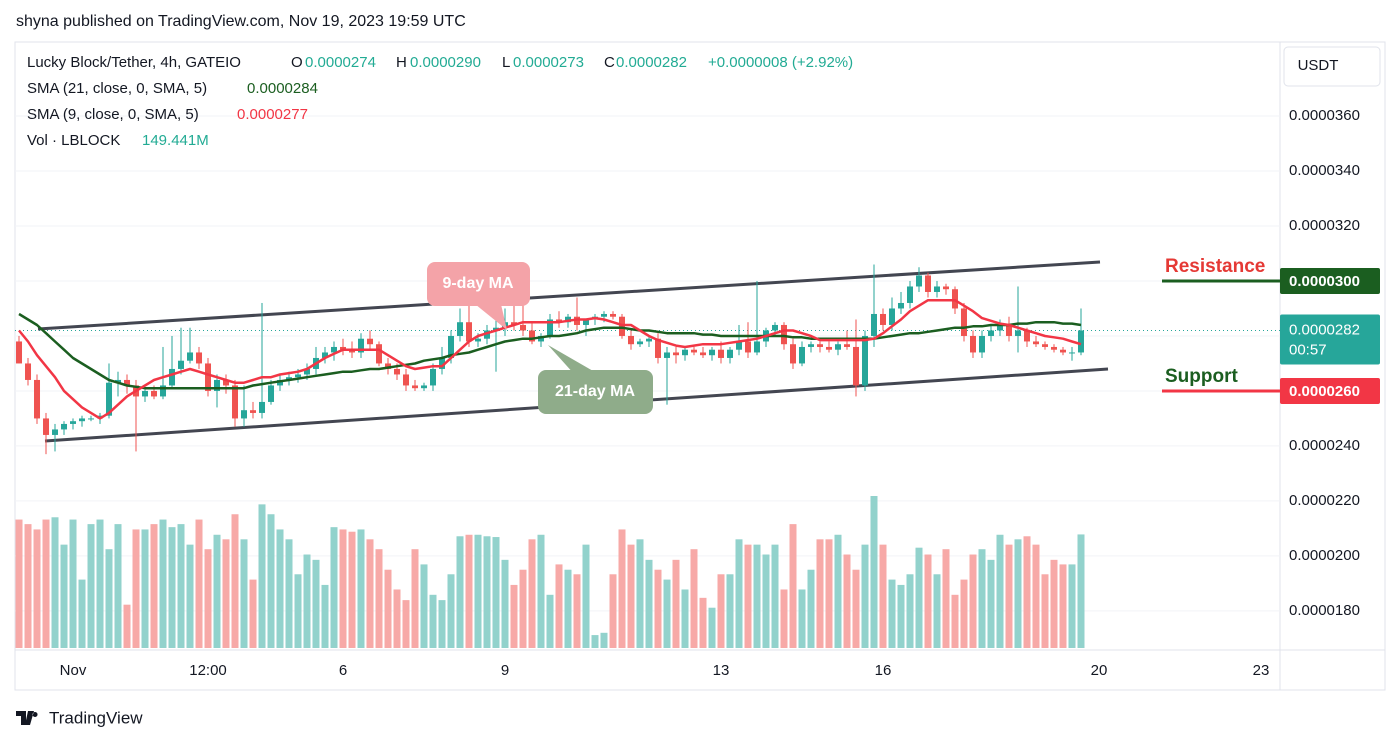  Describe the element at coordinates (343, 670) in the screenshot. I see `x-tick-label: 6` at that location.